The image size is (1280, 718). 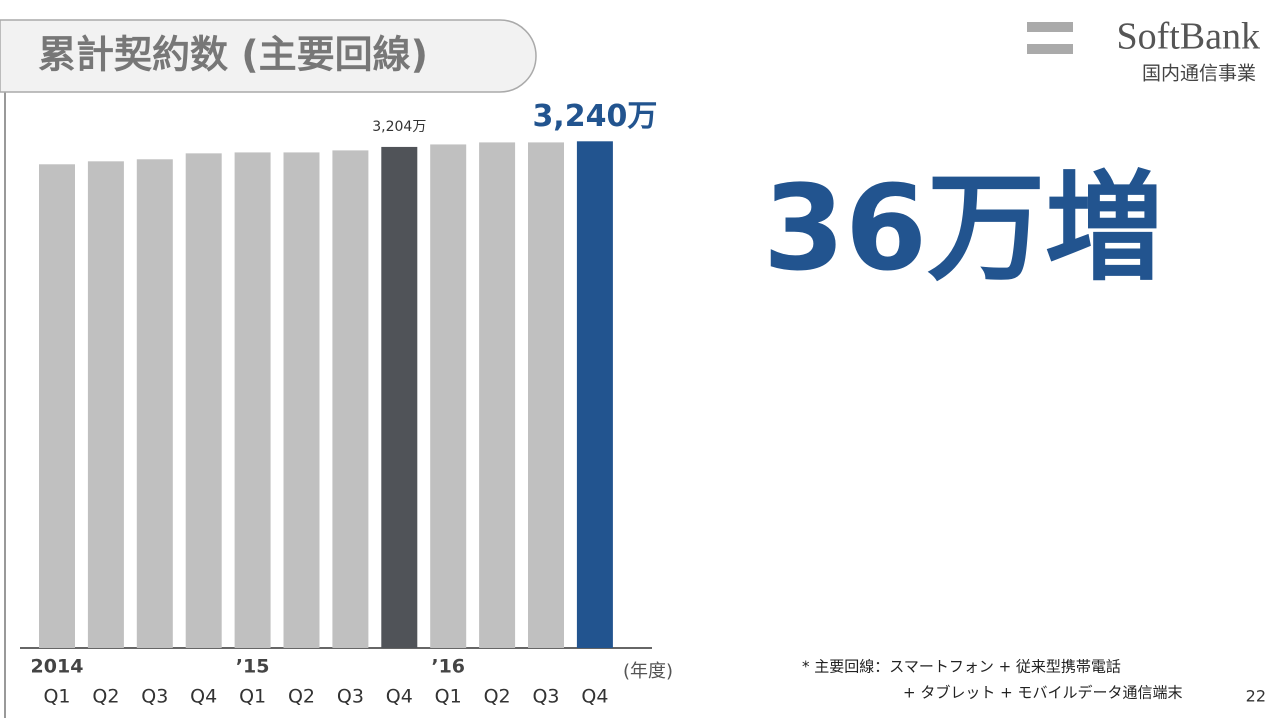 What do you see at coordinates (253, 667) in the screenshot?
I see `year-label: ’15` at bounding box center [253, 667].